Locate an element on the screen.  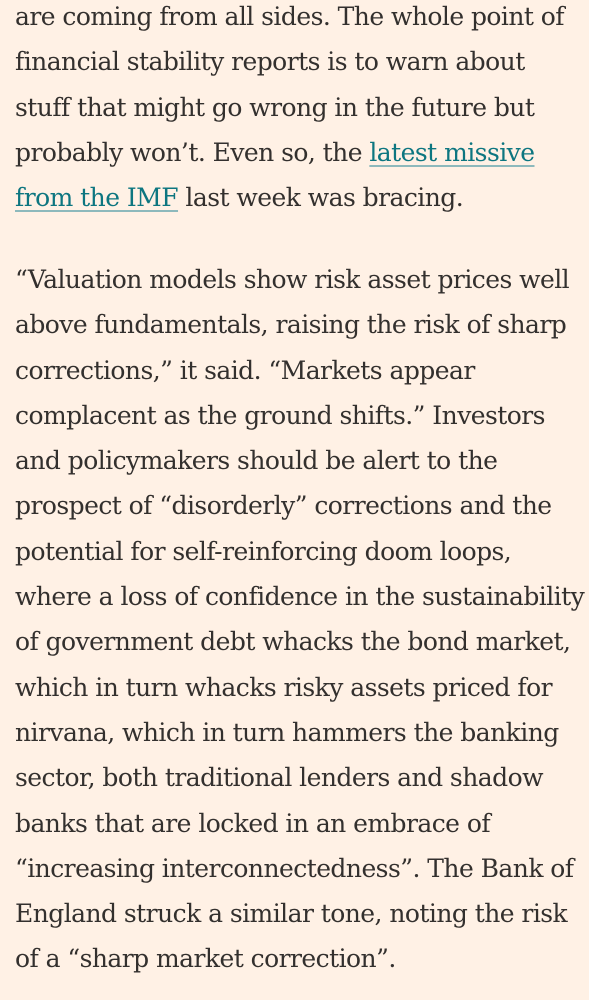
text-line: from the IMF last week was bracing. is located at coordinates (289, 197).